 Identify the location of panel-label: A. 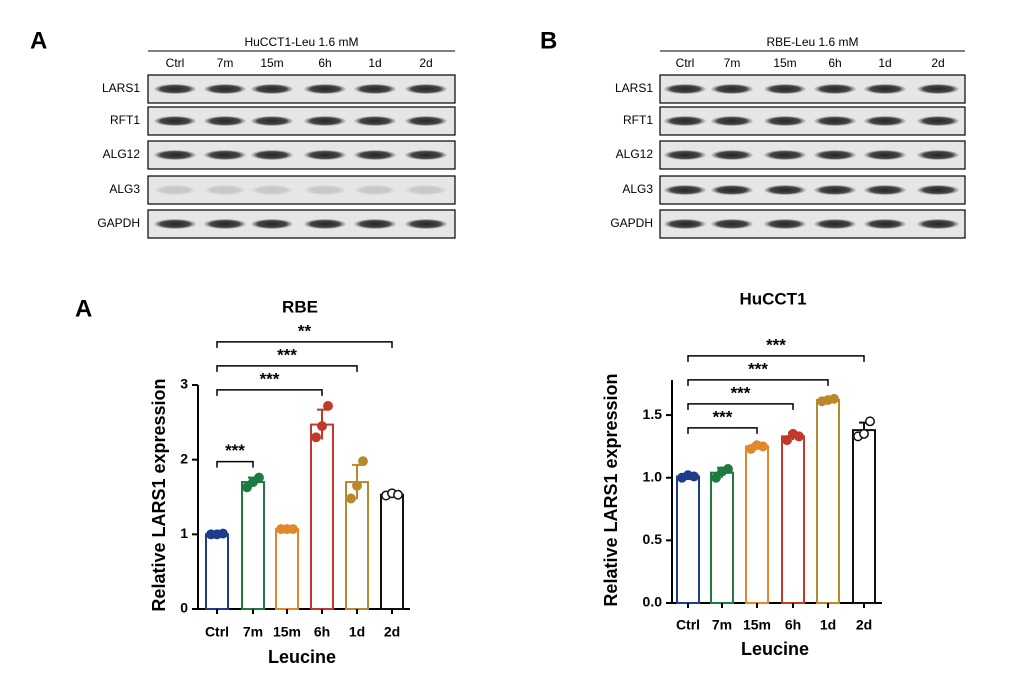
(38, 40).